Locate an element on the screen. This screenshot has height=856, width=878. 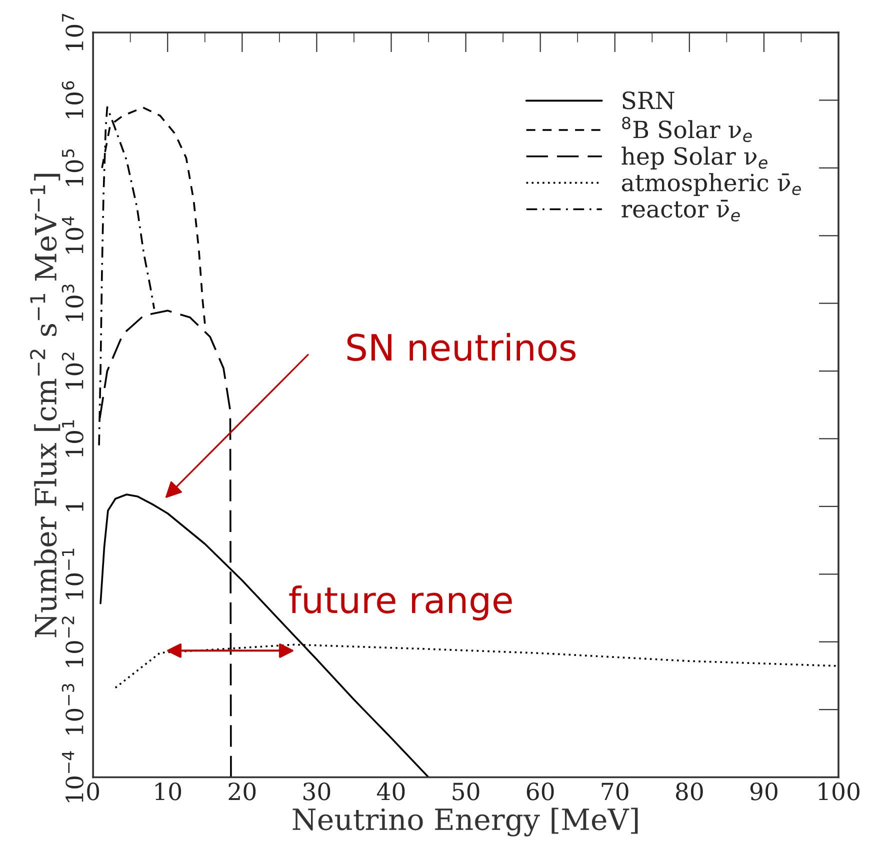
x-tick-label: 40 is located at coordinates (390, 791).